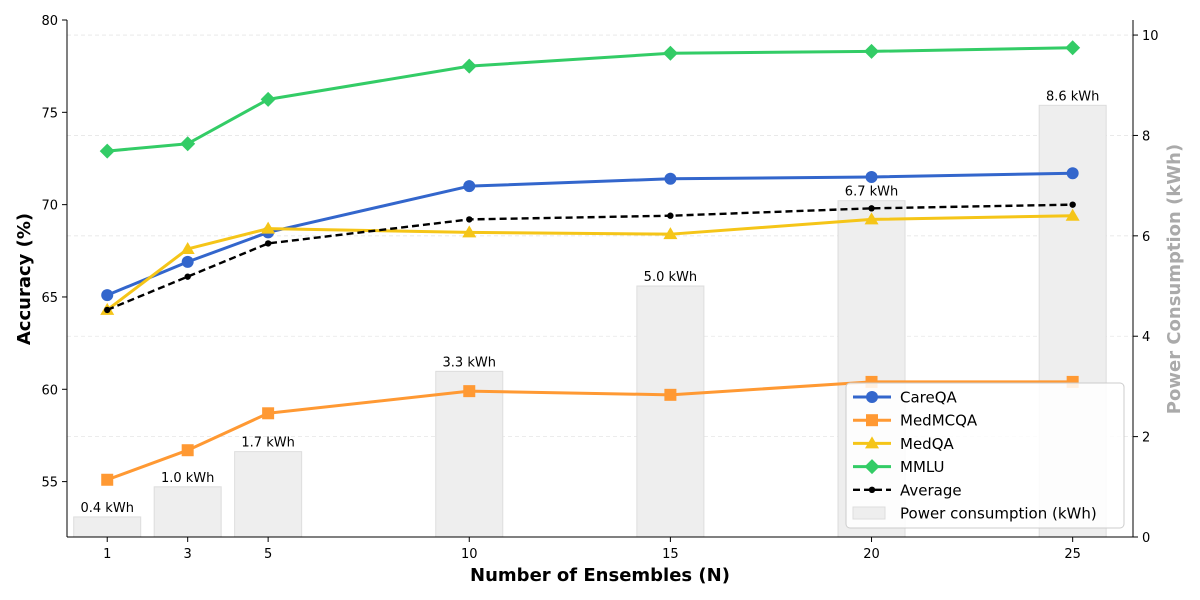  What do you see at coordinates (872, 467) in the screenshot?
I see `legend-mmlu-marker` at bounding box center [872, 467].